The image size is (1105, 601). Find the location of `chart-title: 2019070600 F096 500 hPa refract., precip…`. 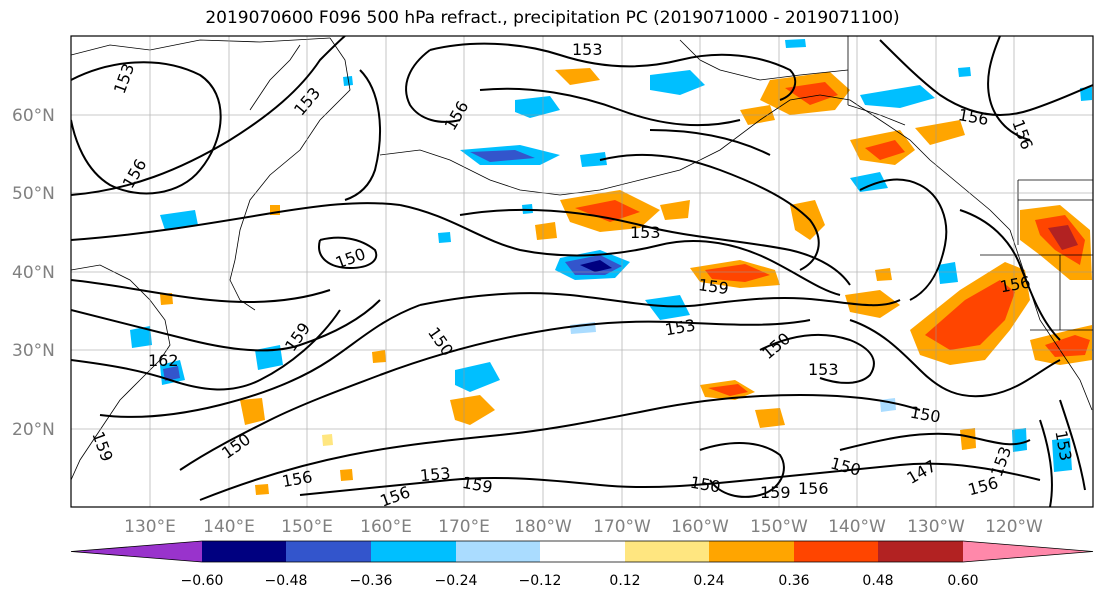

chart-title: 2019070600 F096 500 hPa refract., precip… is located at coordinates (552, 18).